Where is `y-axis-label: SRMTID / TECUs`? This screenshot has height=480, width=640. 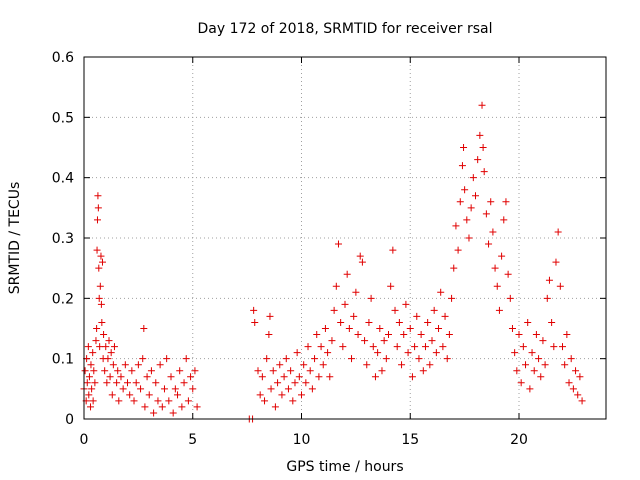 y-axis-label: SRMTID / TECUs is located at coordinates (15, 238).